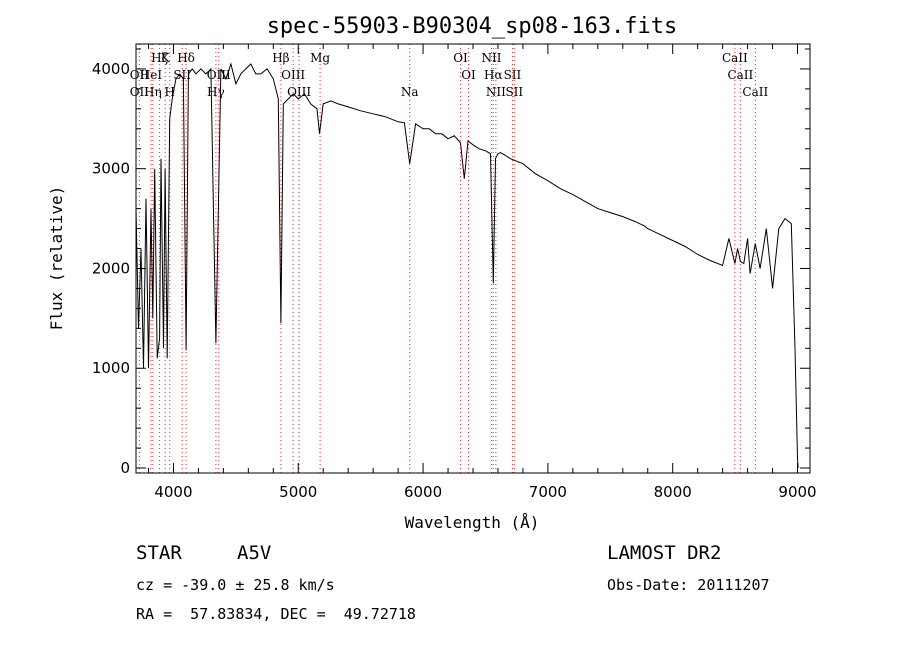 The image size is (900, 650). What do you see at coordinates (298, 492) in the screenshot?
I see `x-tick-label: 5000` at bounding box center [298, 492].